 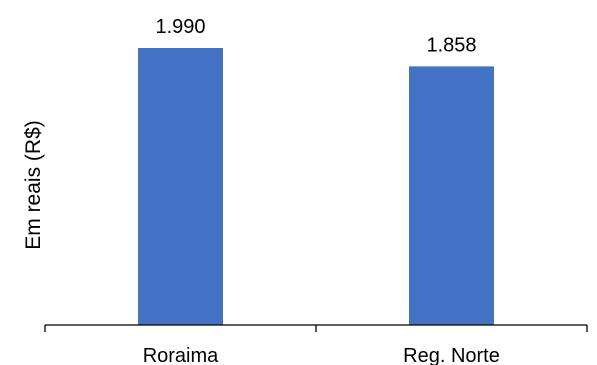 What do you see at coordinates (321, 355) in the screenshot?
I see `category-labels: Roraima Reg. Norte` at bounding box center [321, 355].